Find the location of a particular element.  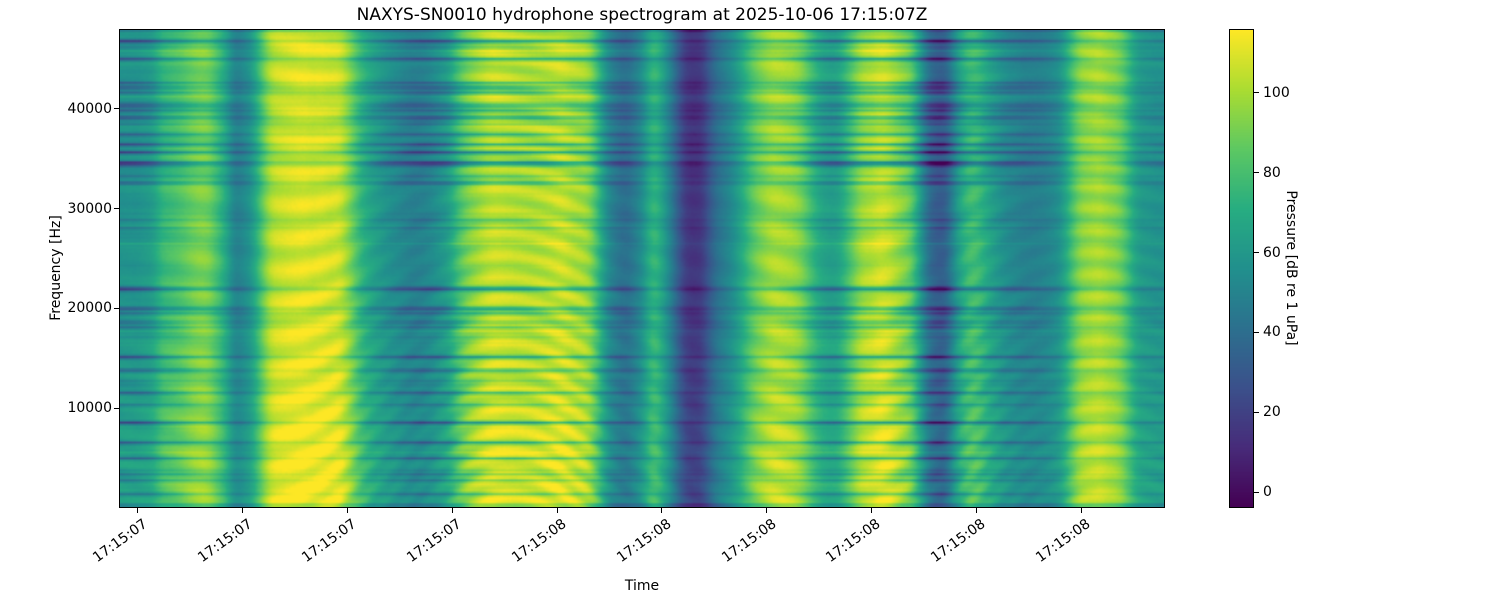

colorbar-label: Pressure [dB re 1 uPa] is located at coordinates (1291, 268).